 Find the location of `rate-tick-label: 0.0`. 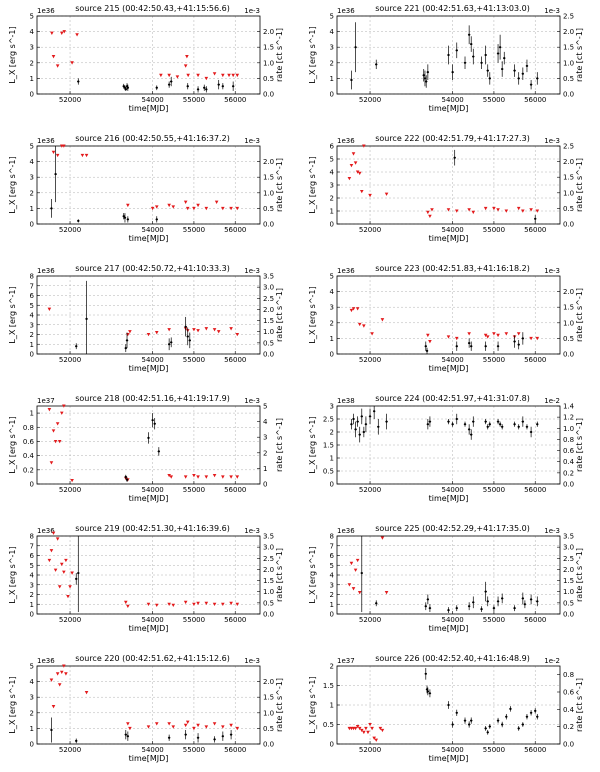

rate-tick-label: 0.0 is located at coordinates (568, 95).